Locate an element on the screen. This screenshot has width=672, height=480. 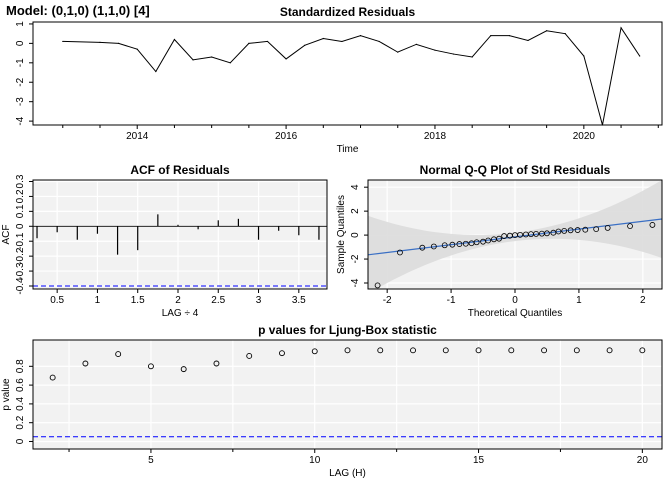
acf-x-tick-label: 2.5 is located at coordinates (218, 300).